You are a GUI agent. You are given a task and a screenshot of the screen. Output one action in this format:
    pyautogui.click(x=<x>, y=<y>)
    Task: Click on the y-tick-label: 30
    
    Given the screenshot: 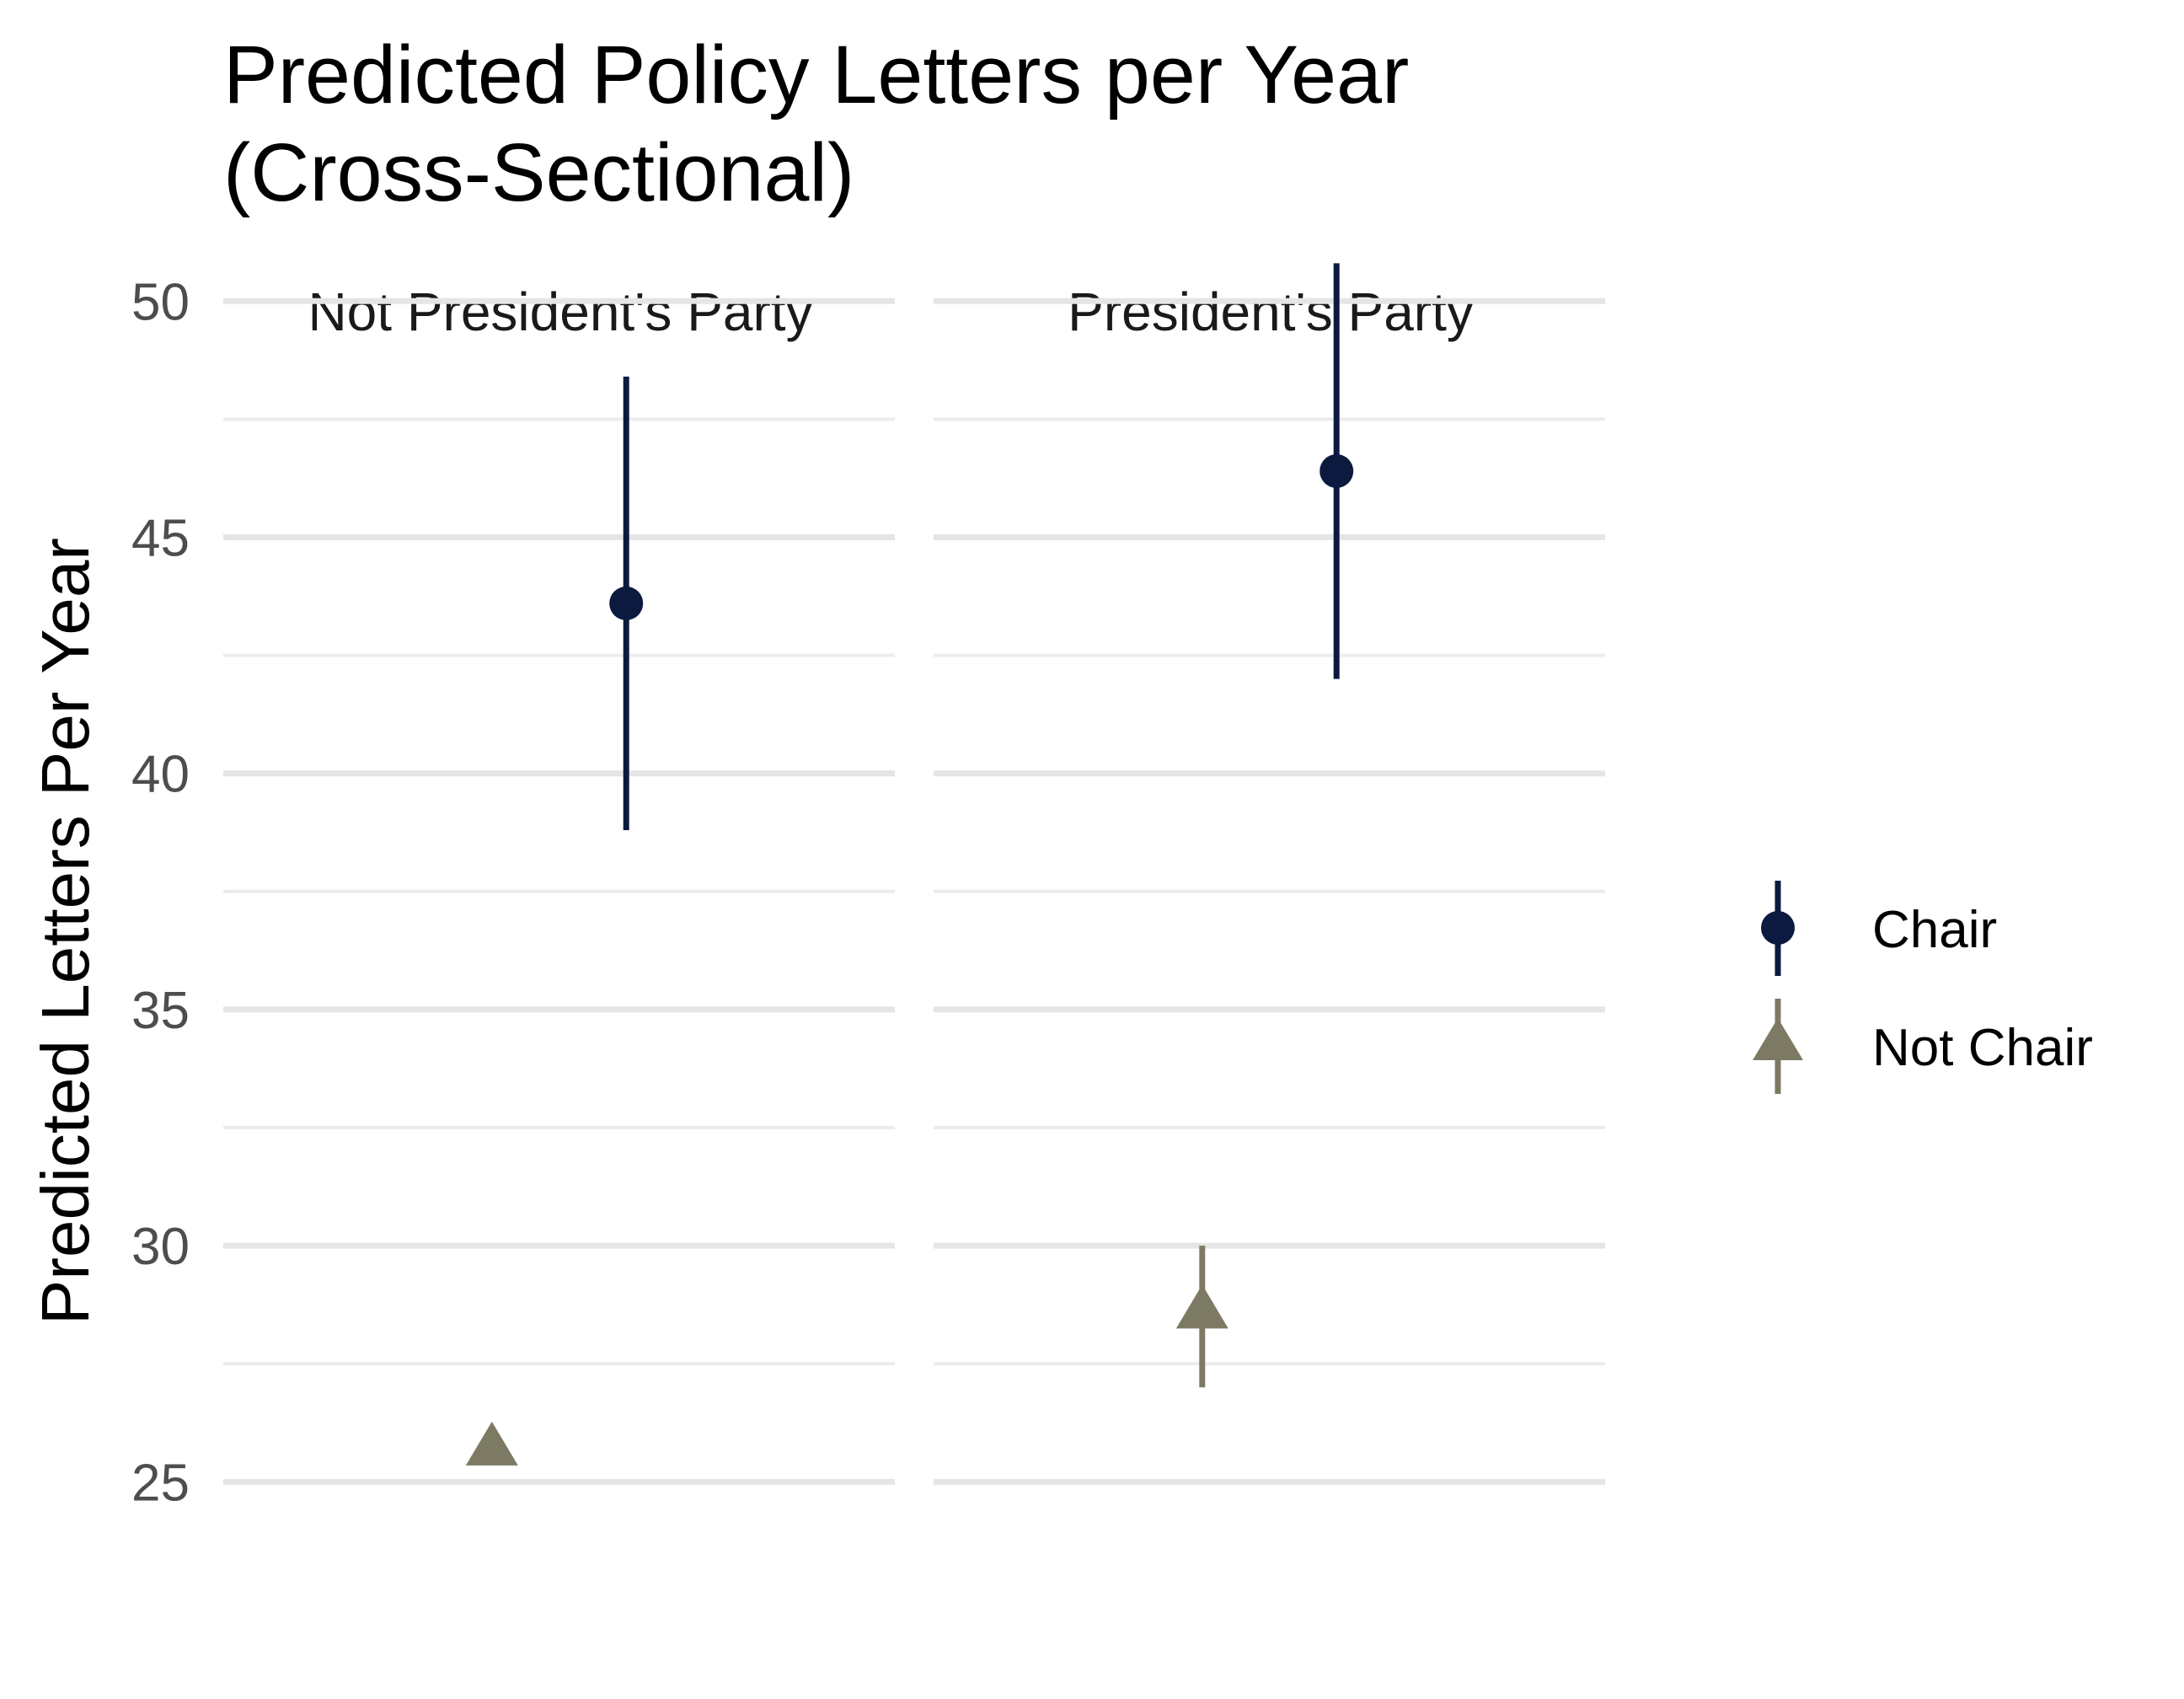 What is the action you would take?
    pyautogui.click(x=160, y=1247)
    